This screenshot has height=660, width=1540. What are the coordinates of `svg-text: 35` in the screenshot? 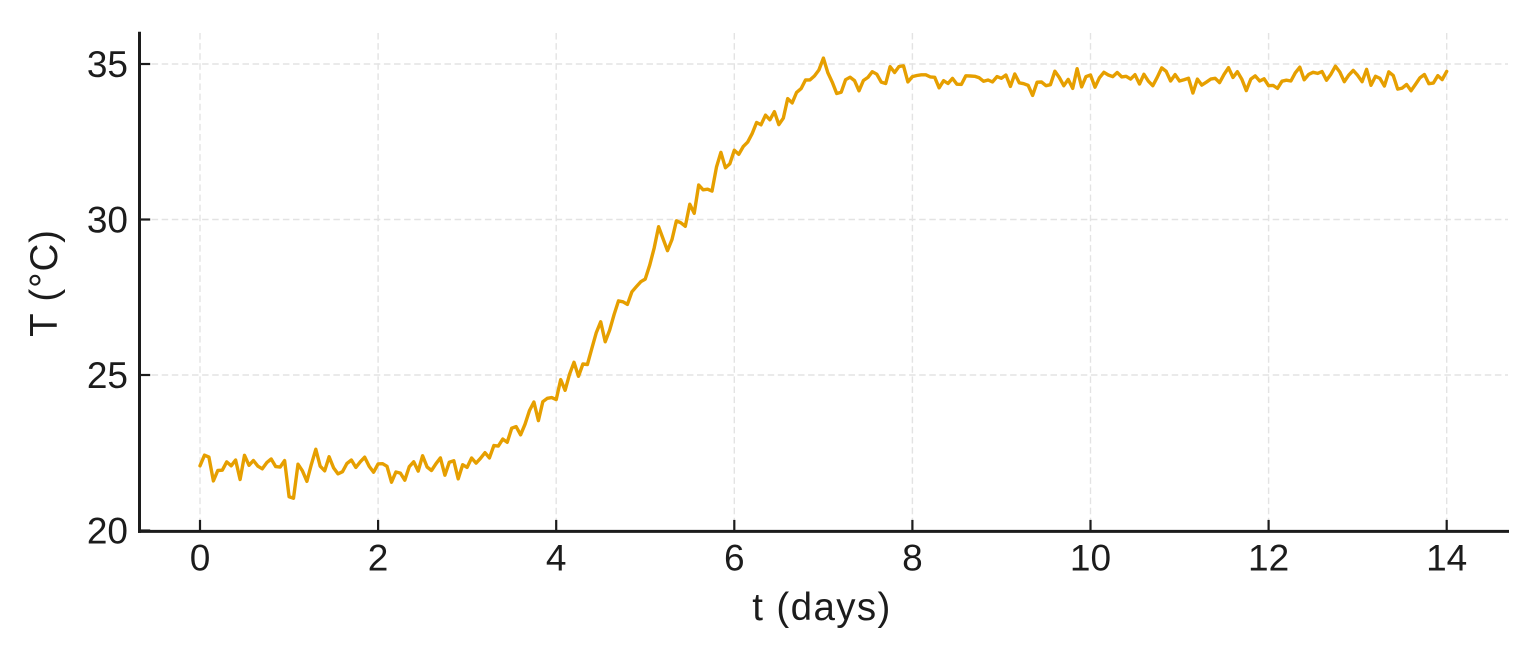 It's located at (107, 64).